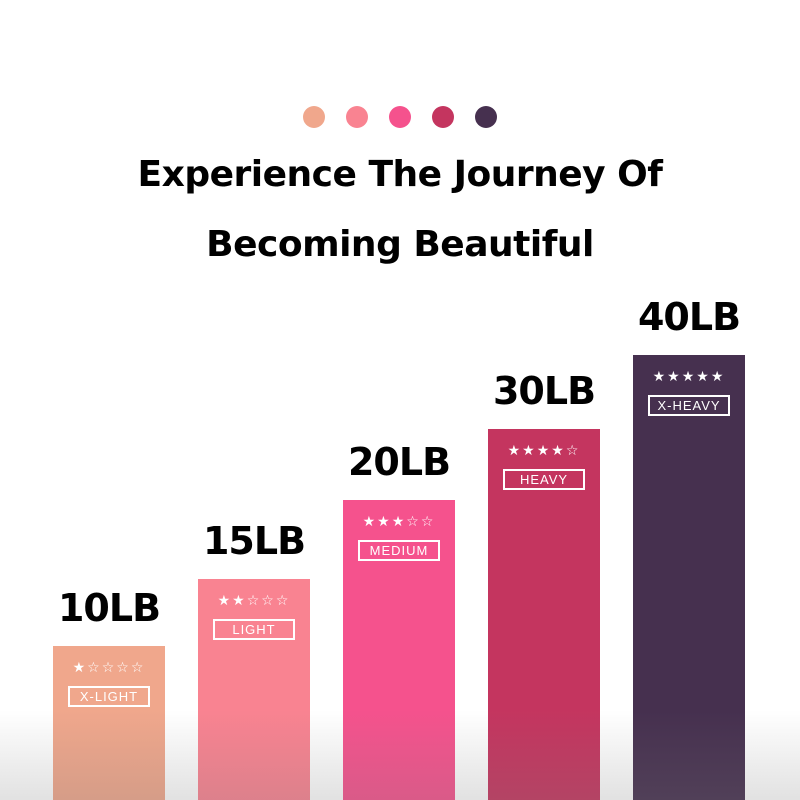  Describe the element at coordinates (109, 723) in the screenshot. I see `band-bar: ★☆☆☆☆ X-LIGHT` at that location.